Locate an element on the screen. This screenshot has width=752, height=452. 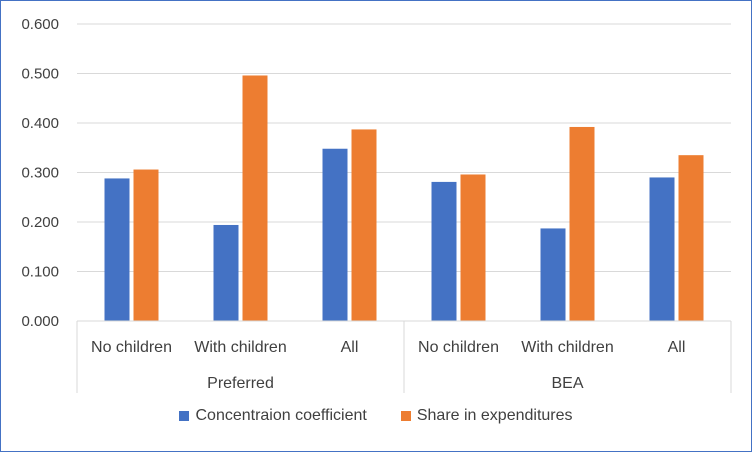
y-tick-label: 0.300 is located at coordinates (40, 173).